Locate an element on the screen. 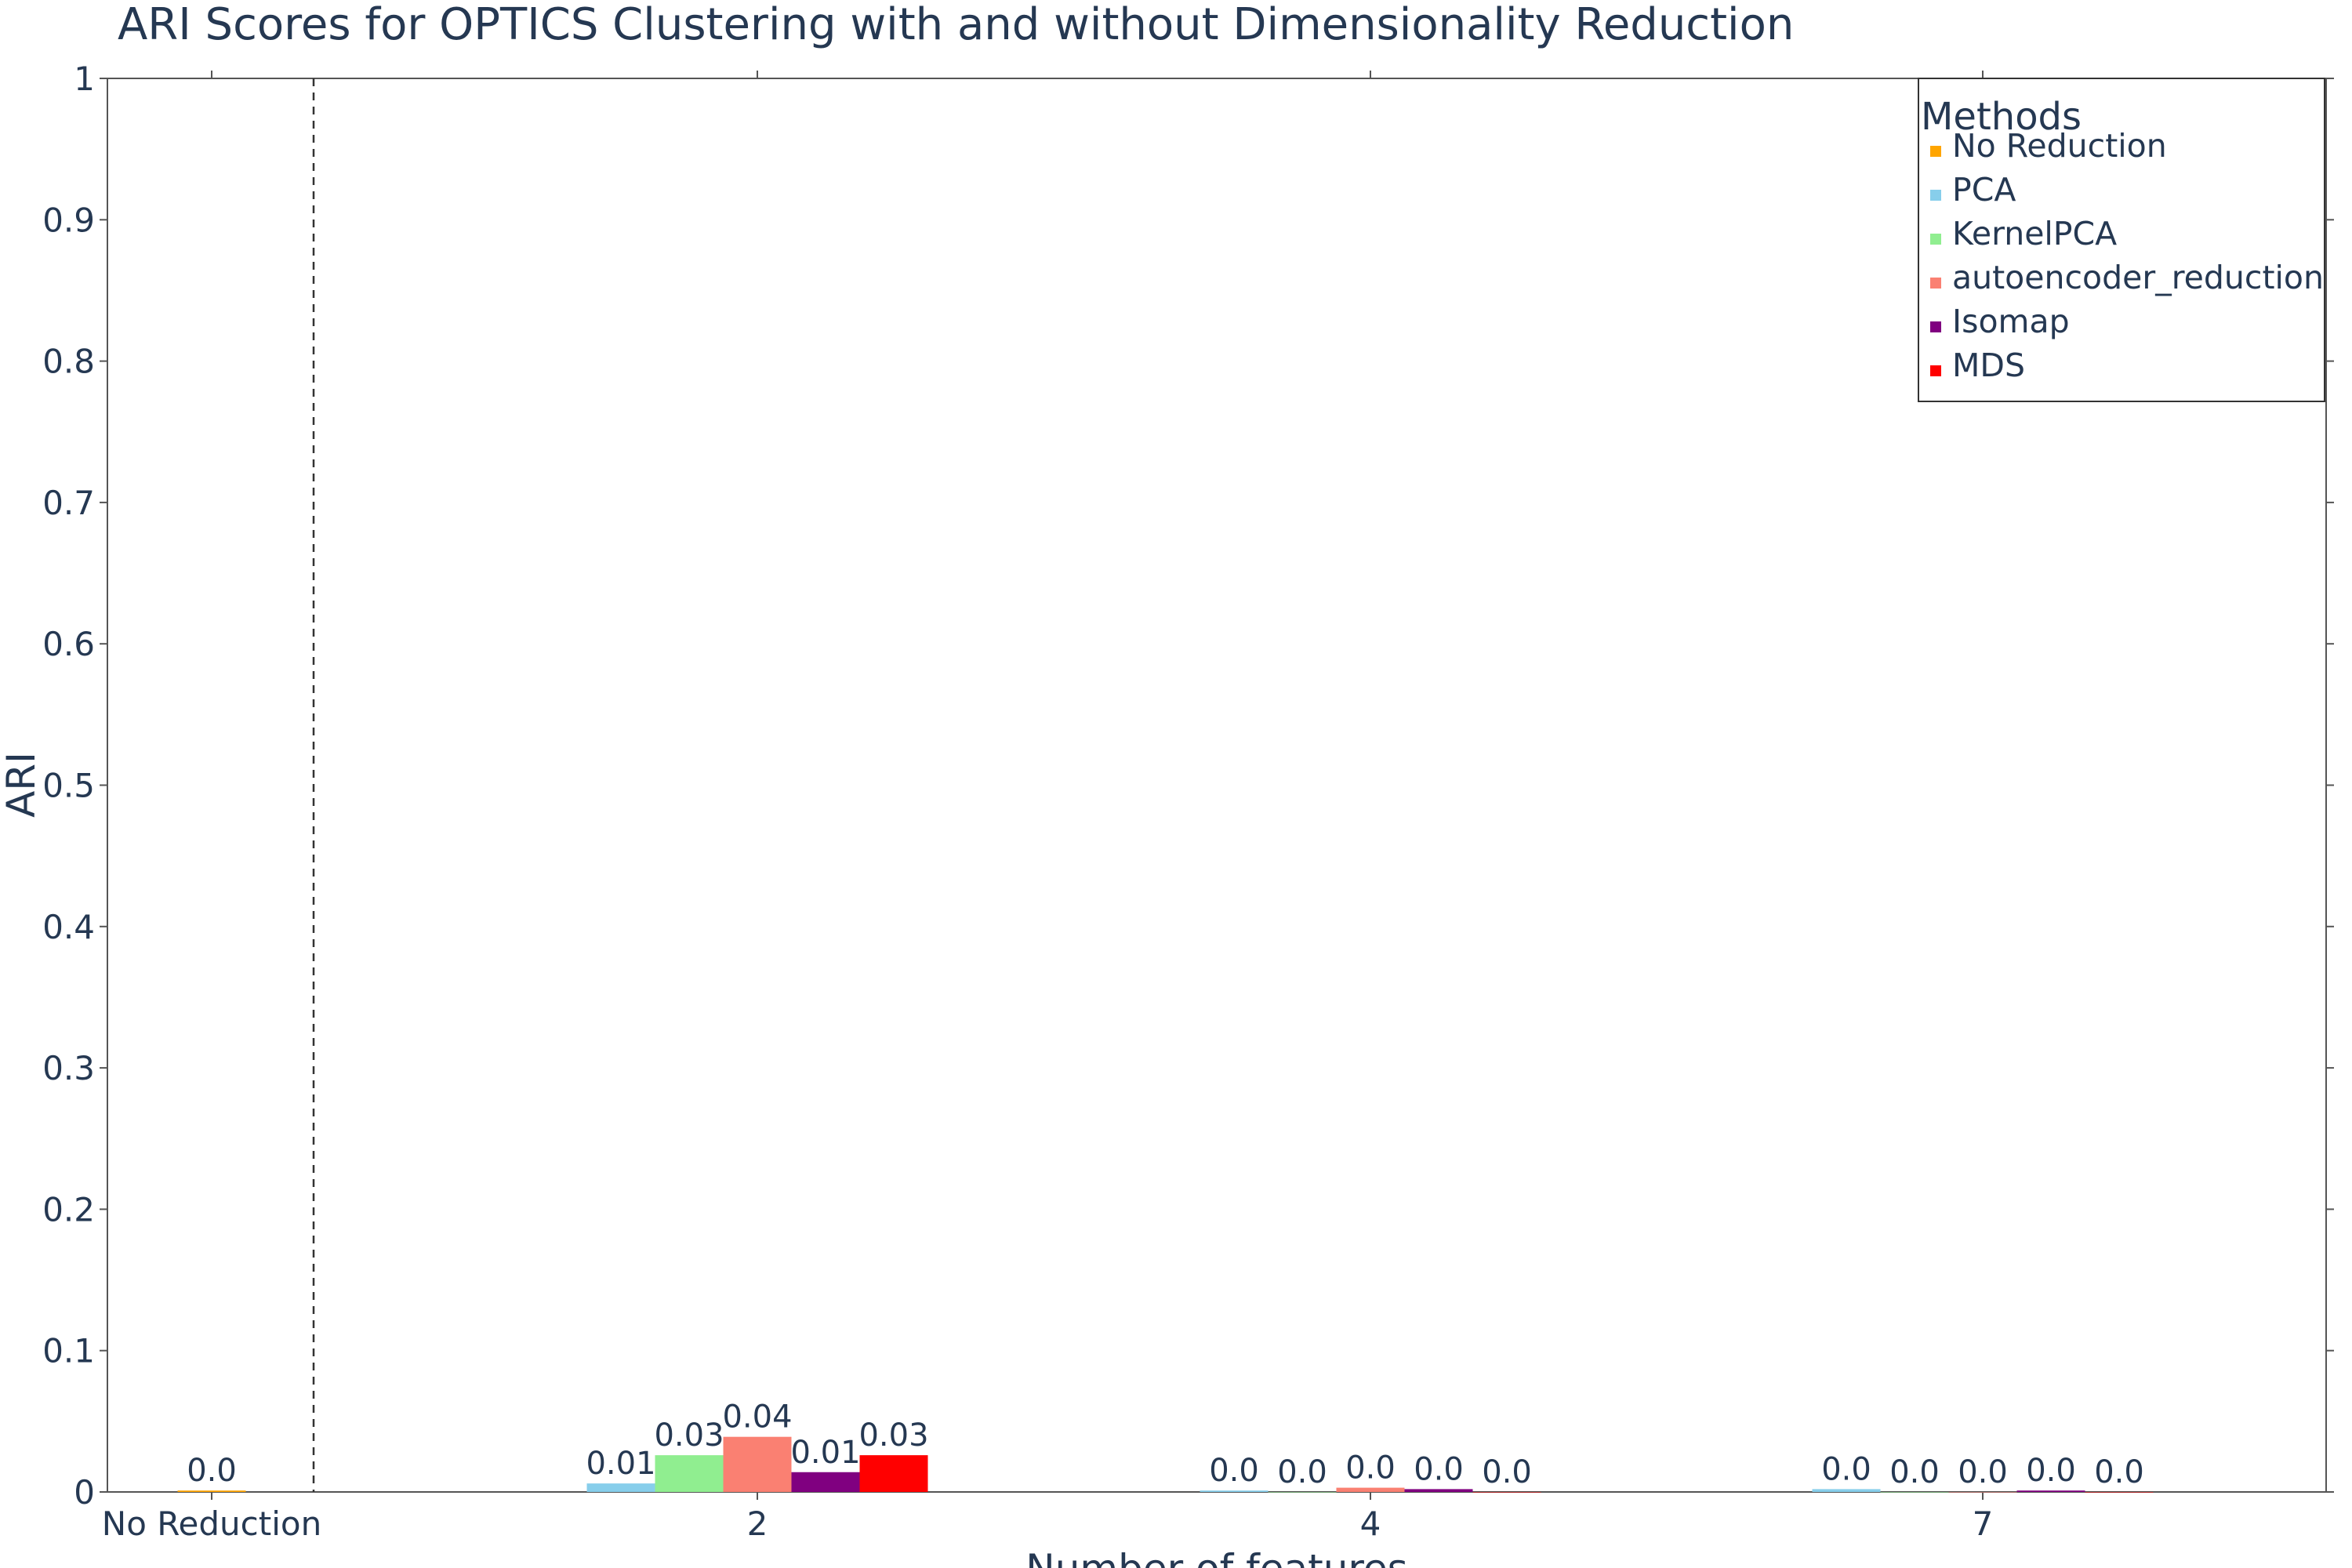 Image resolution: width=2352 pixels, height=1568 pixels. legend-title: Methods is located at coordinates (2001, 117).